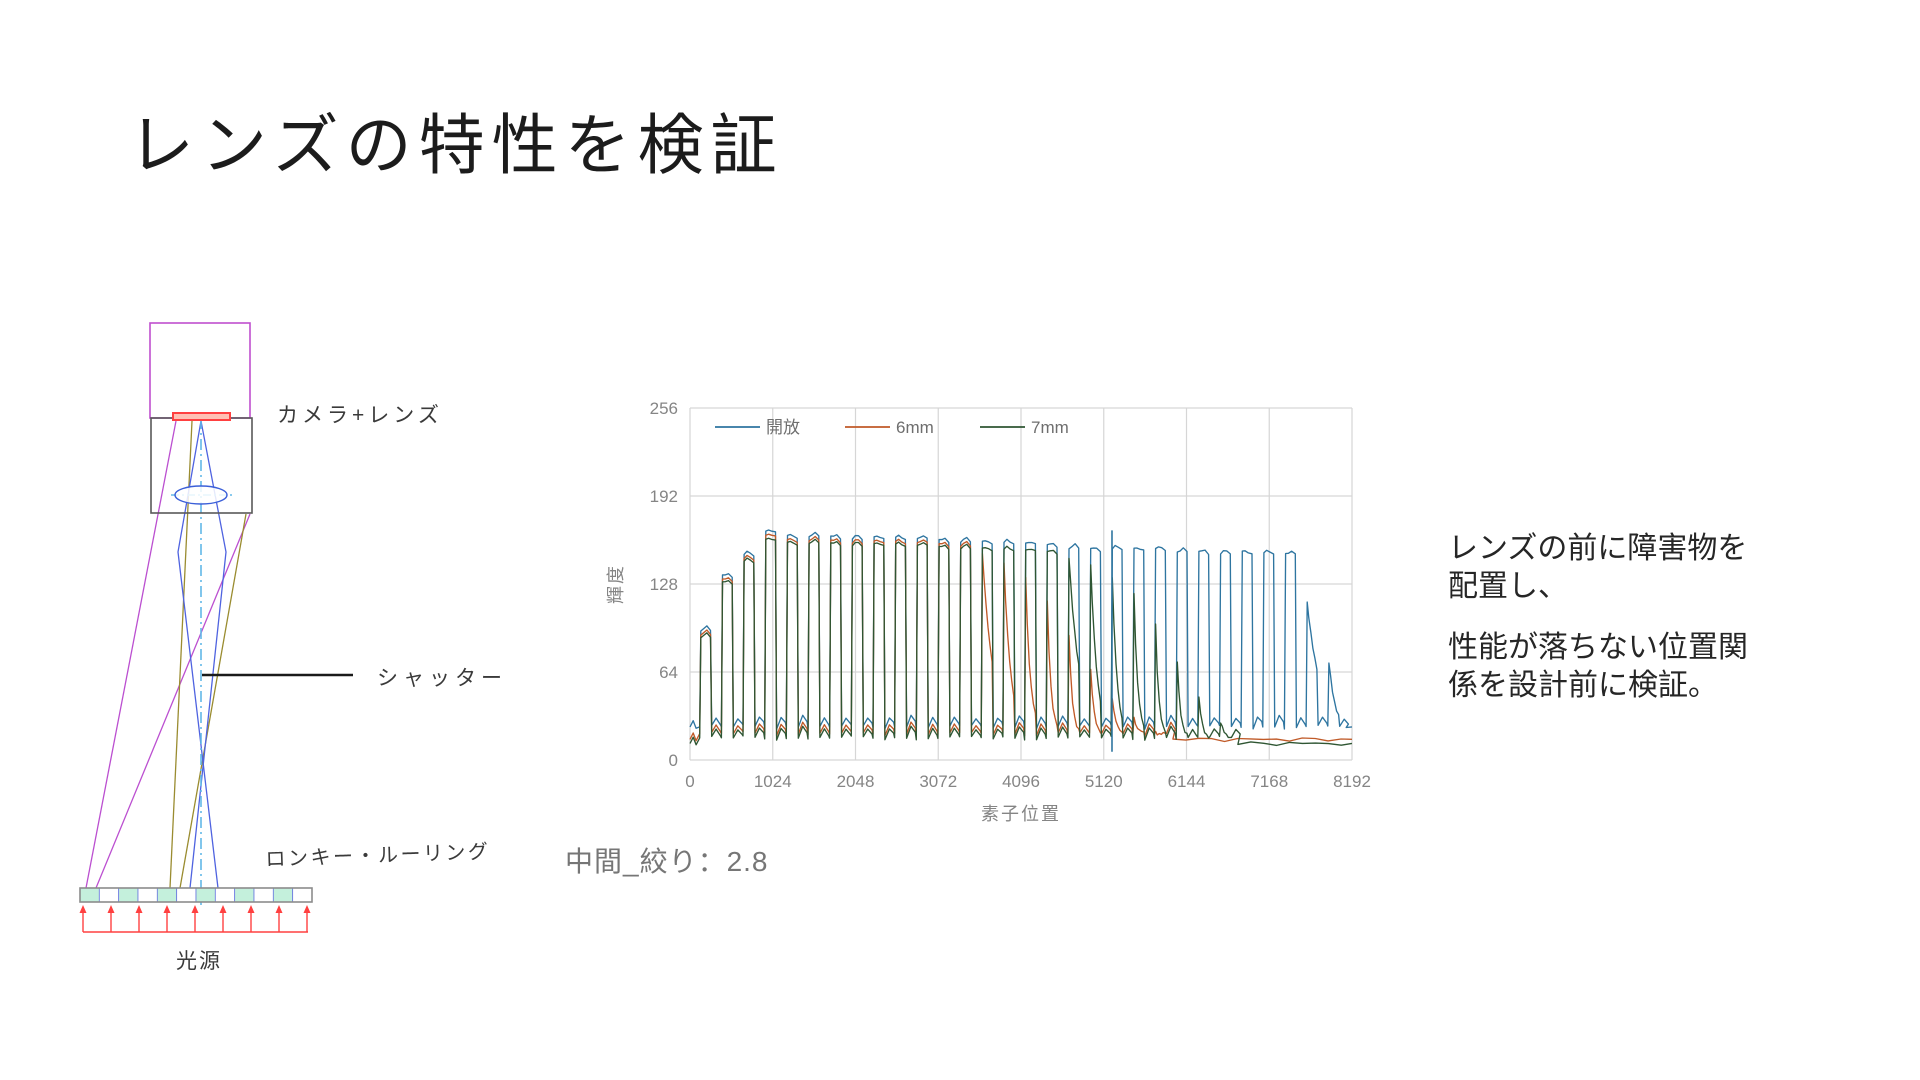  I want to click on x-tick-label: 6144, so click(1187, 781).